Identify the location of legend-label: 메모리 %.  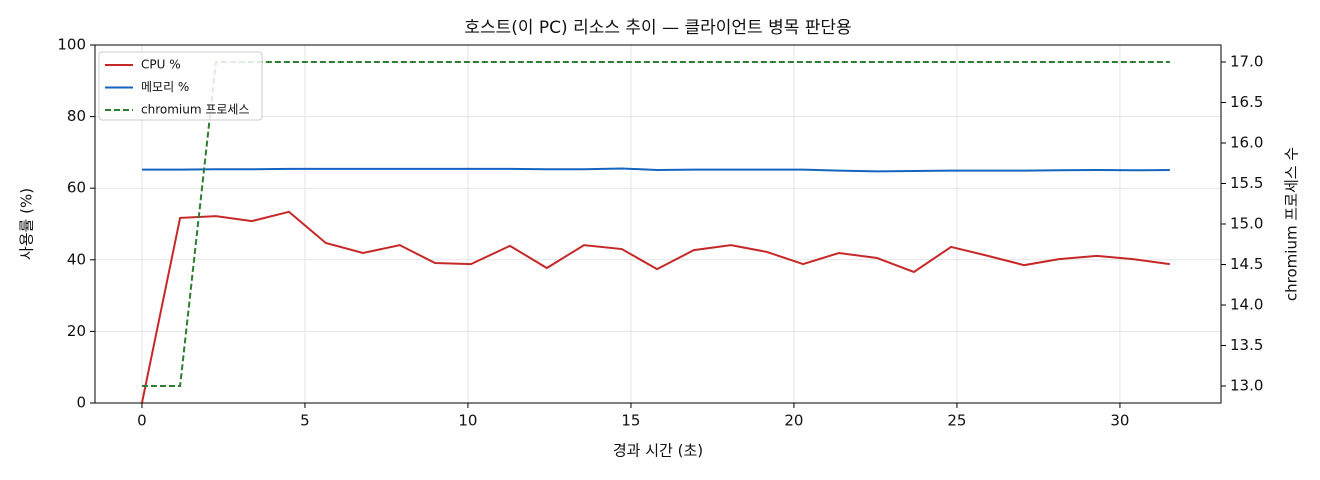
(165, 87).